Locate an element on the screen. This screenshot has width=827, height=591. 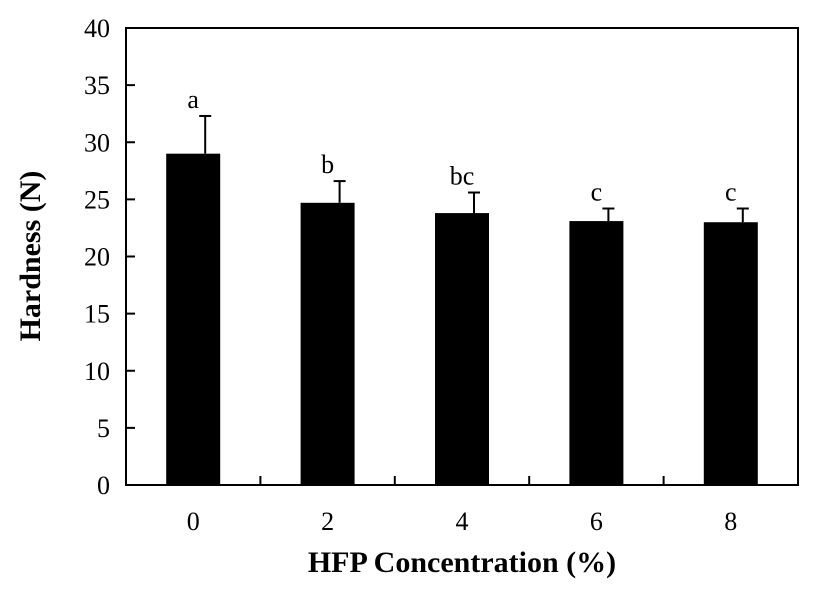
y-tick-label: 25 is located at coordinates (97, 199).